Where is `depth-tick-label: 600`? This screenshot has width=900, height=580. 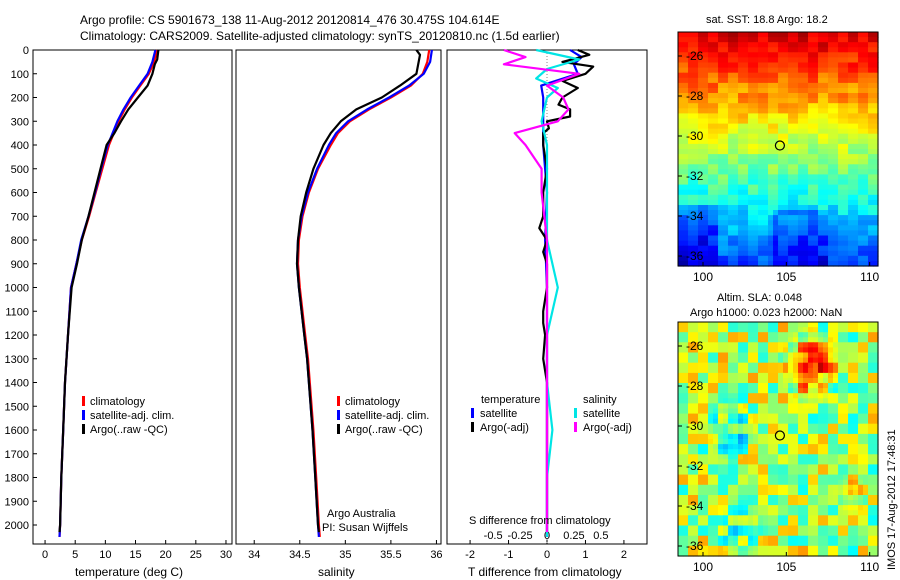
depth-tick-label: 600 is located at coordinates (20, 194).